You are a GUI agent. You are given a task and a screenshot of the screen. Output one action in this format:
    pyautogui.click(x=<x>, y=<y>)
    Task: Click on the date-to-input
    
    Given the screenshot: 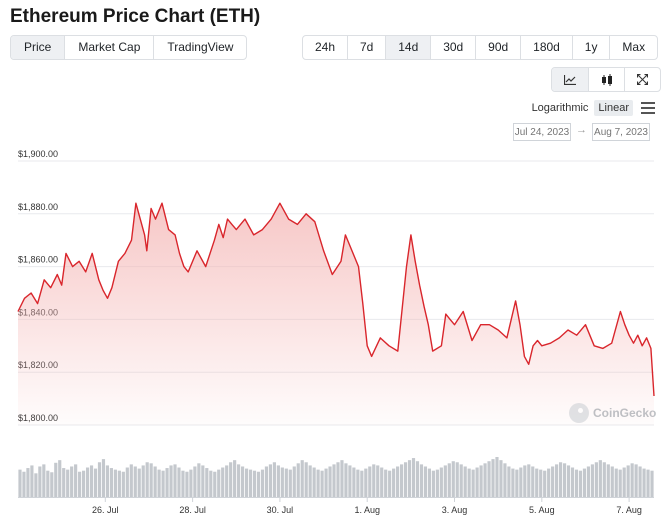 What is the action you would take?
    pyautogui.click(x=621, y=132)
    